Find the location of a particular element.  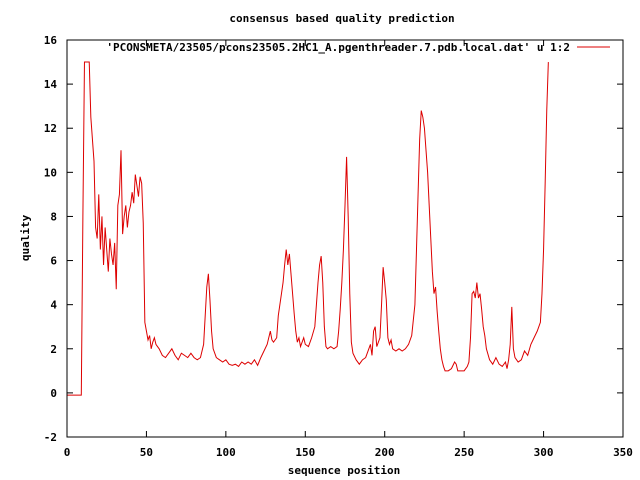

y-tick-label: 12 is located at coordinates (50, 128).